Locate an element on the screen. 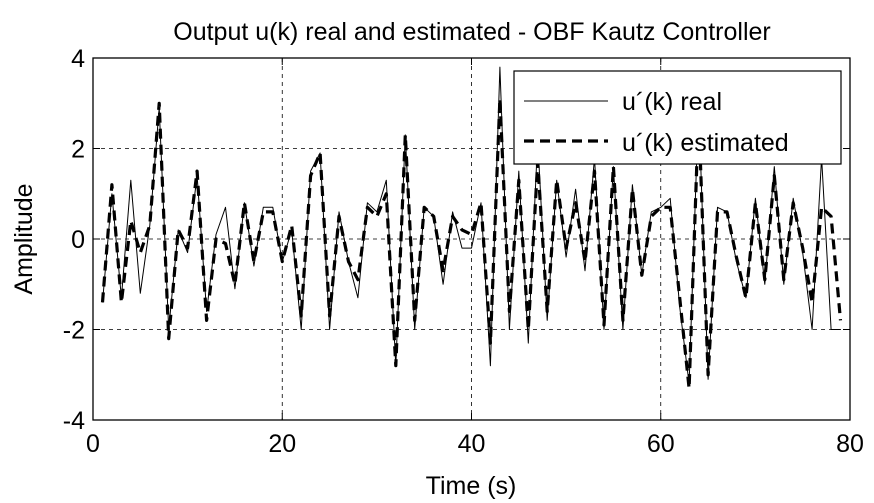 Image resolution: width=874 pixels, height=503 pixels. x-tick-label: 40 is located at coordinates (472, 444).